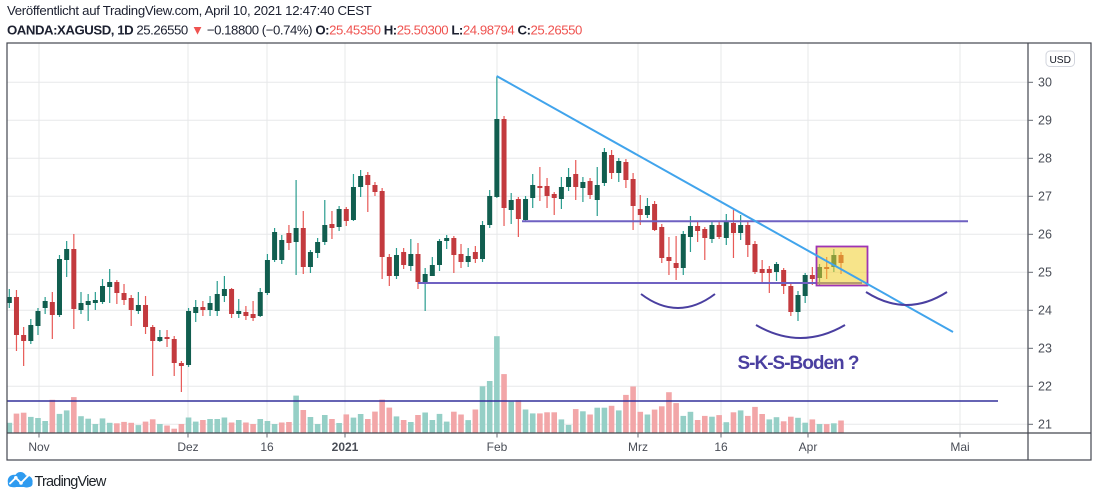 The height and width of the screenshot is (498, 1100). Describe the element at coordinates (1045, 121) in the screenshot. I see `svg-text: 29` at that location.